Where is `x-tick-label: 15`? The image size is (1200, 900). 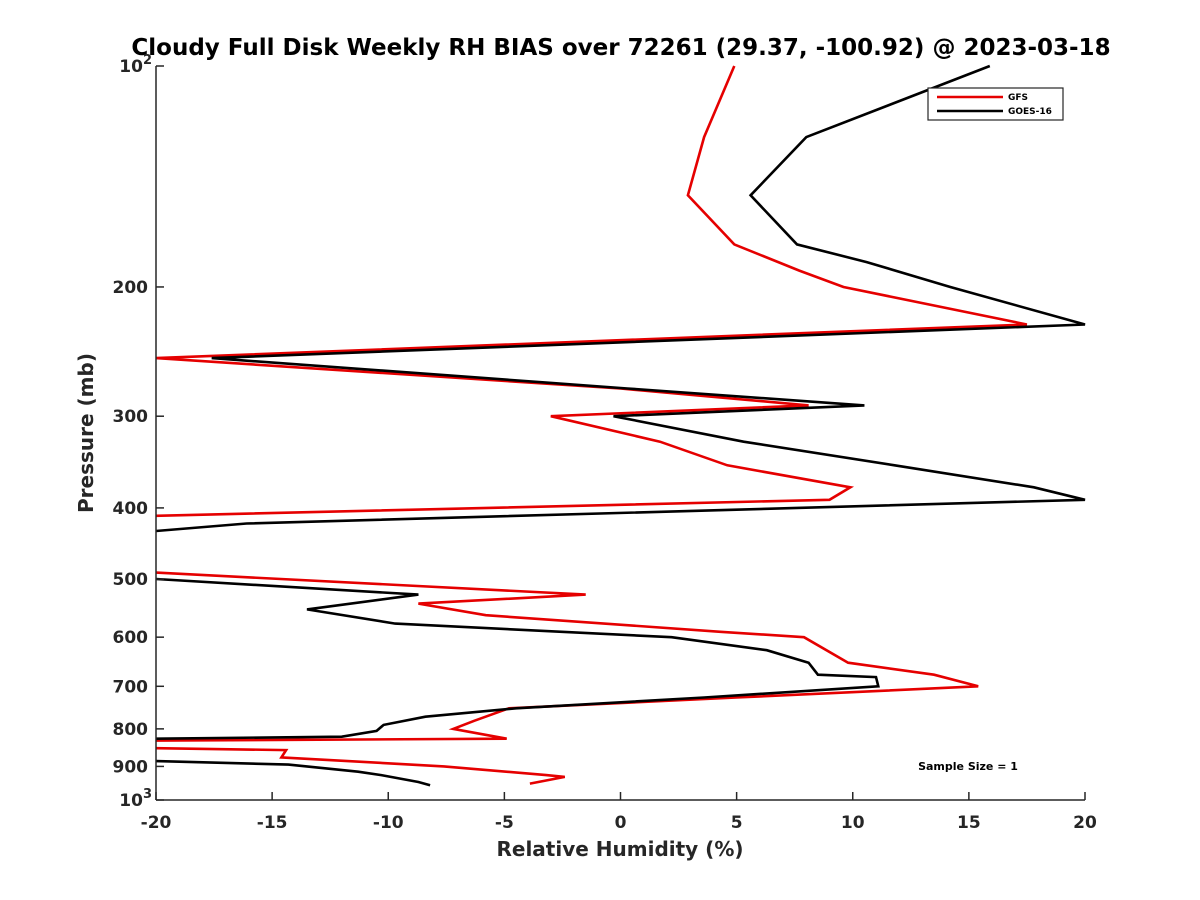
x-tick-label: 15 is located at coordinates (969, 823).